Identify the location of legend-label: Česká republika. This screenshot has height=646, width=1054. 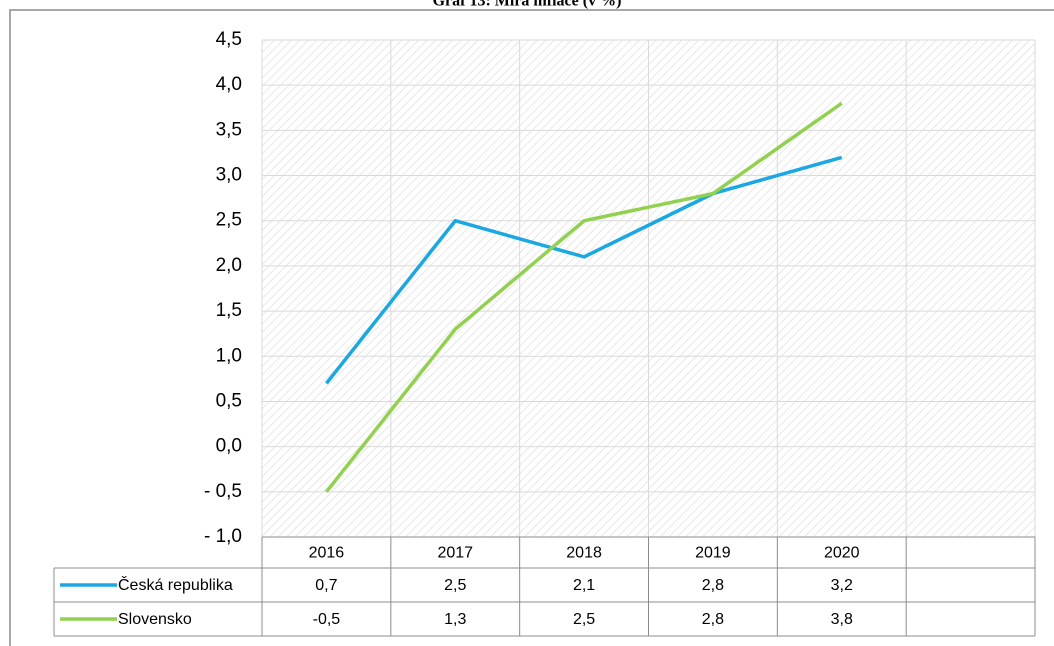
(175, 584).